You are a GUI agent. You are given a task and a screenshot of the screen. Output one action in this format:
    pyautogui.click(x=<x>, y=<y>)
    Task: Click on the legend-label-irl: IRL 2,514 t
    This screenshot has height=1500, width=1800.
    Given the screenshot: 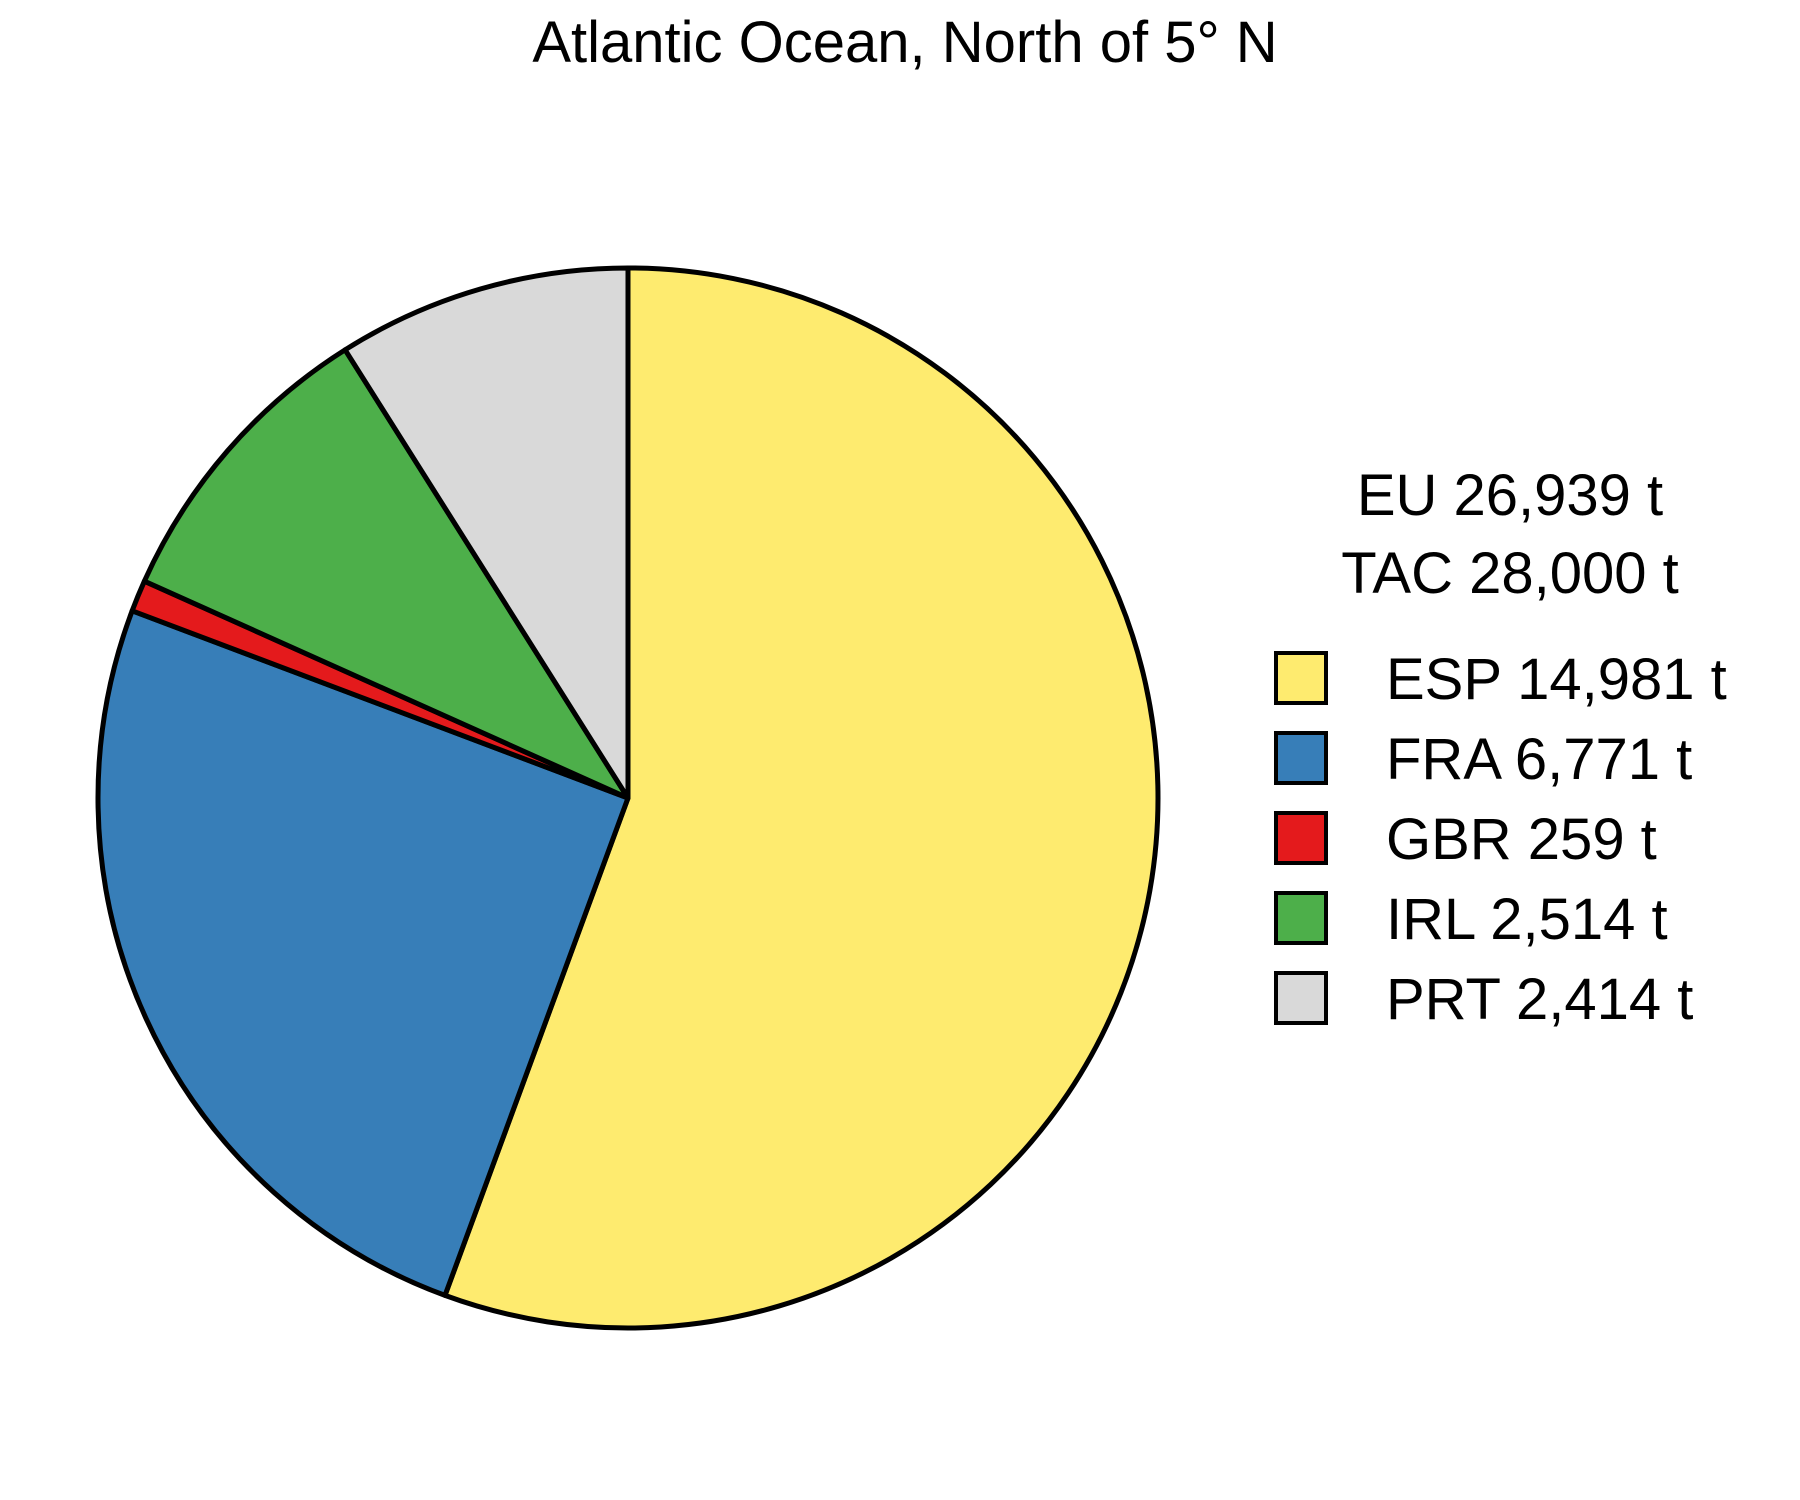 What is the action you would take?
    pyautogui.click(x=1527, y=919)
    